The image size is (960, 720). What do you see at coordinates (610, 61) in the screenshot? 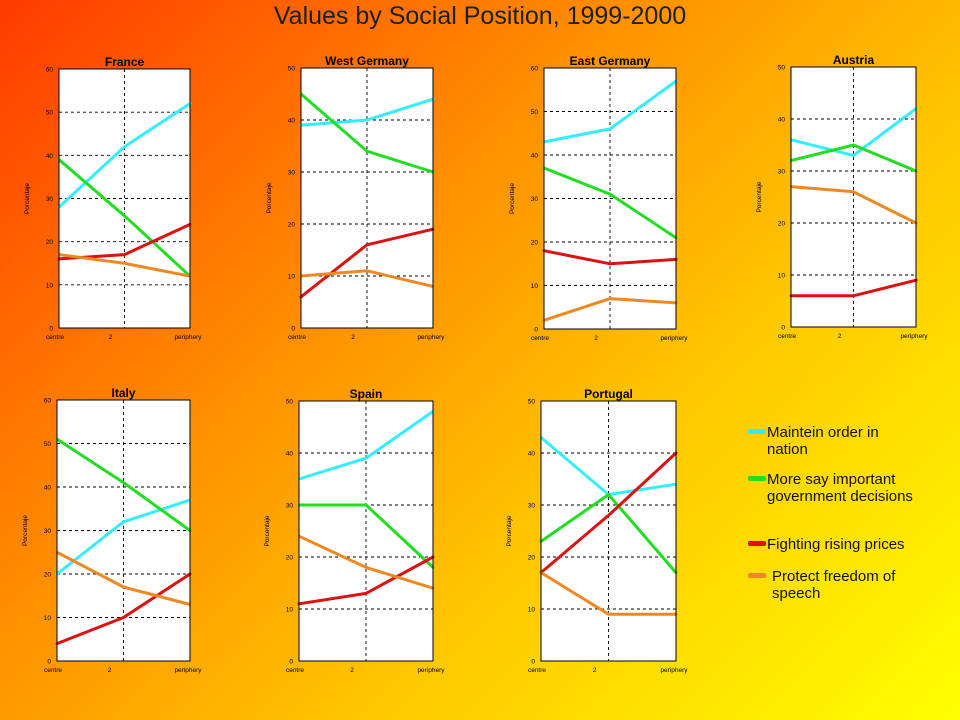
I see `chart-title: East Germany` at bounding box center [610, 61].